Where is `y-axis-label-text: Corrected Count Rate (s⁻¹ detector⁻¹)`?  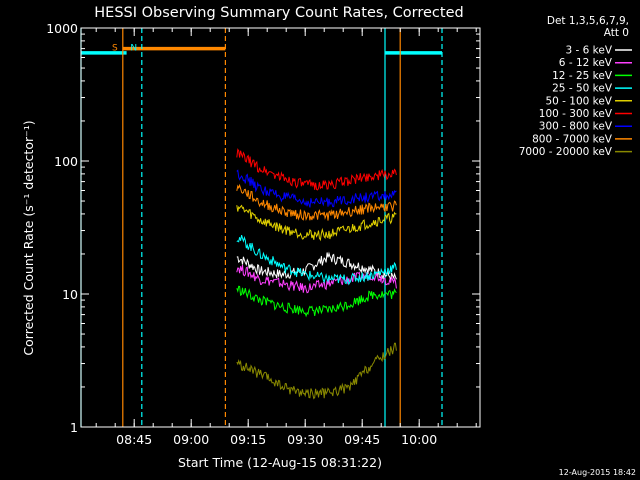 y-axis-label-text: Corrected Count Rate (s⁻¹ detector⁻¹) is located at coordinates (28, 237).